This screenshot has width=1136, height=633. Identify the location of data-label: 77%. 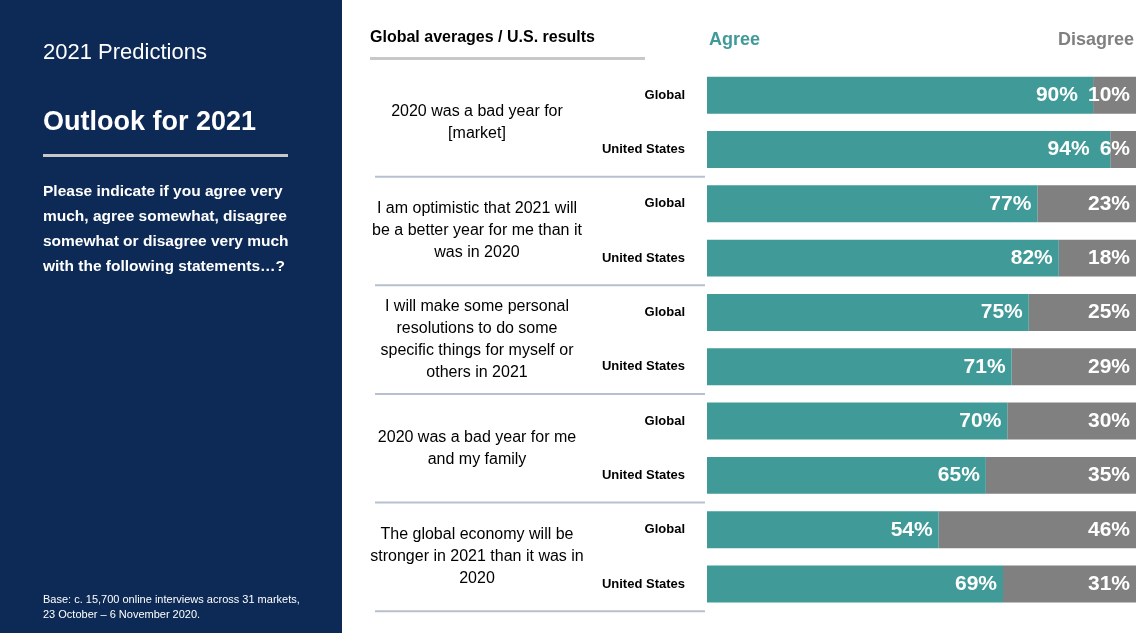
(1010, 202).